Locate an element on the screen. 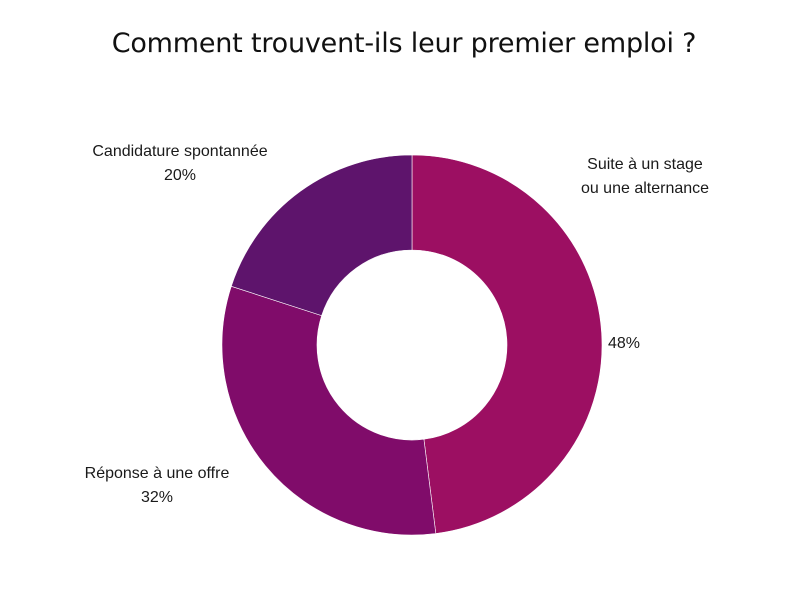 The width and height of the screenshot is (808, 600). slice-label-line: Candidature spontannée is located at coordinates (180, 151).